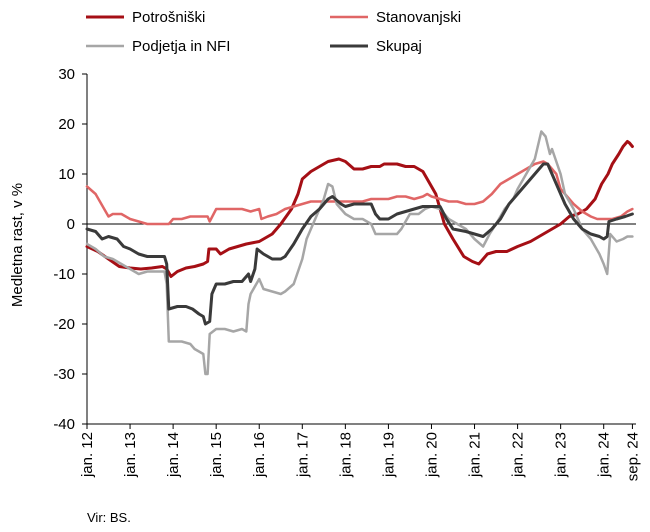 The height and width of the screenshot is (532, 650). Describe the element at coordinates (302, 455) in the screenshot. I see `x-tick-label: jan. 17` at that location.